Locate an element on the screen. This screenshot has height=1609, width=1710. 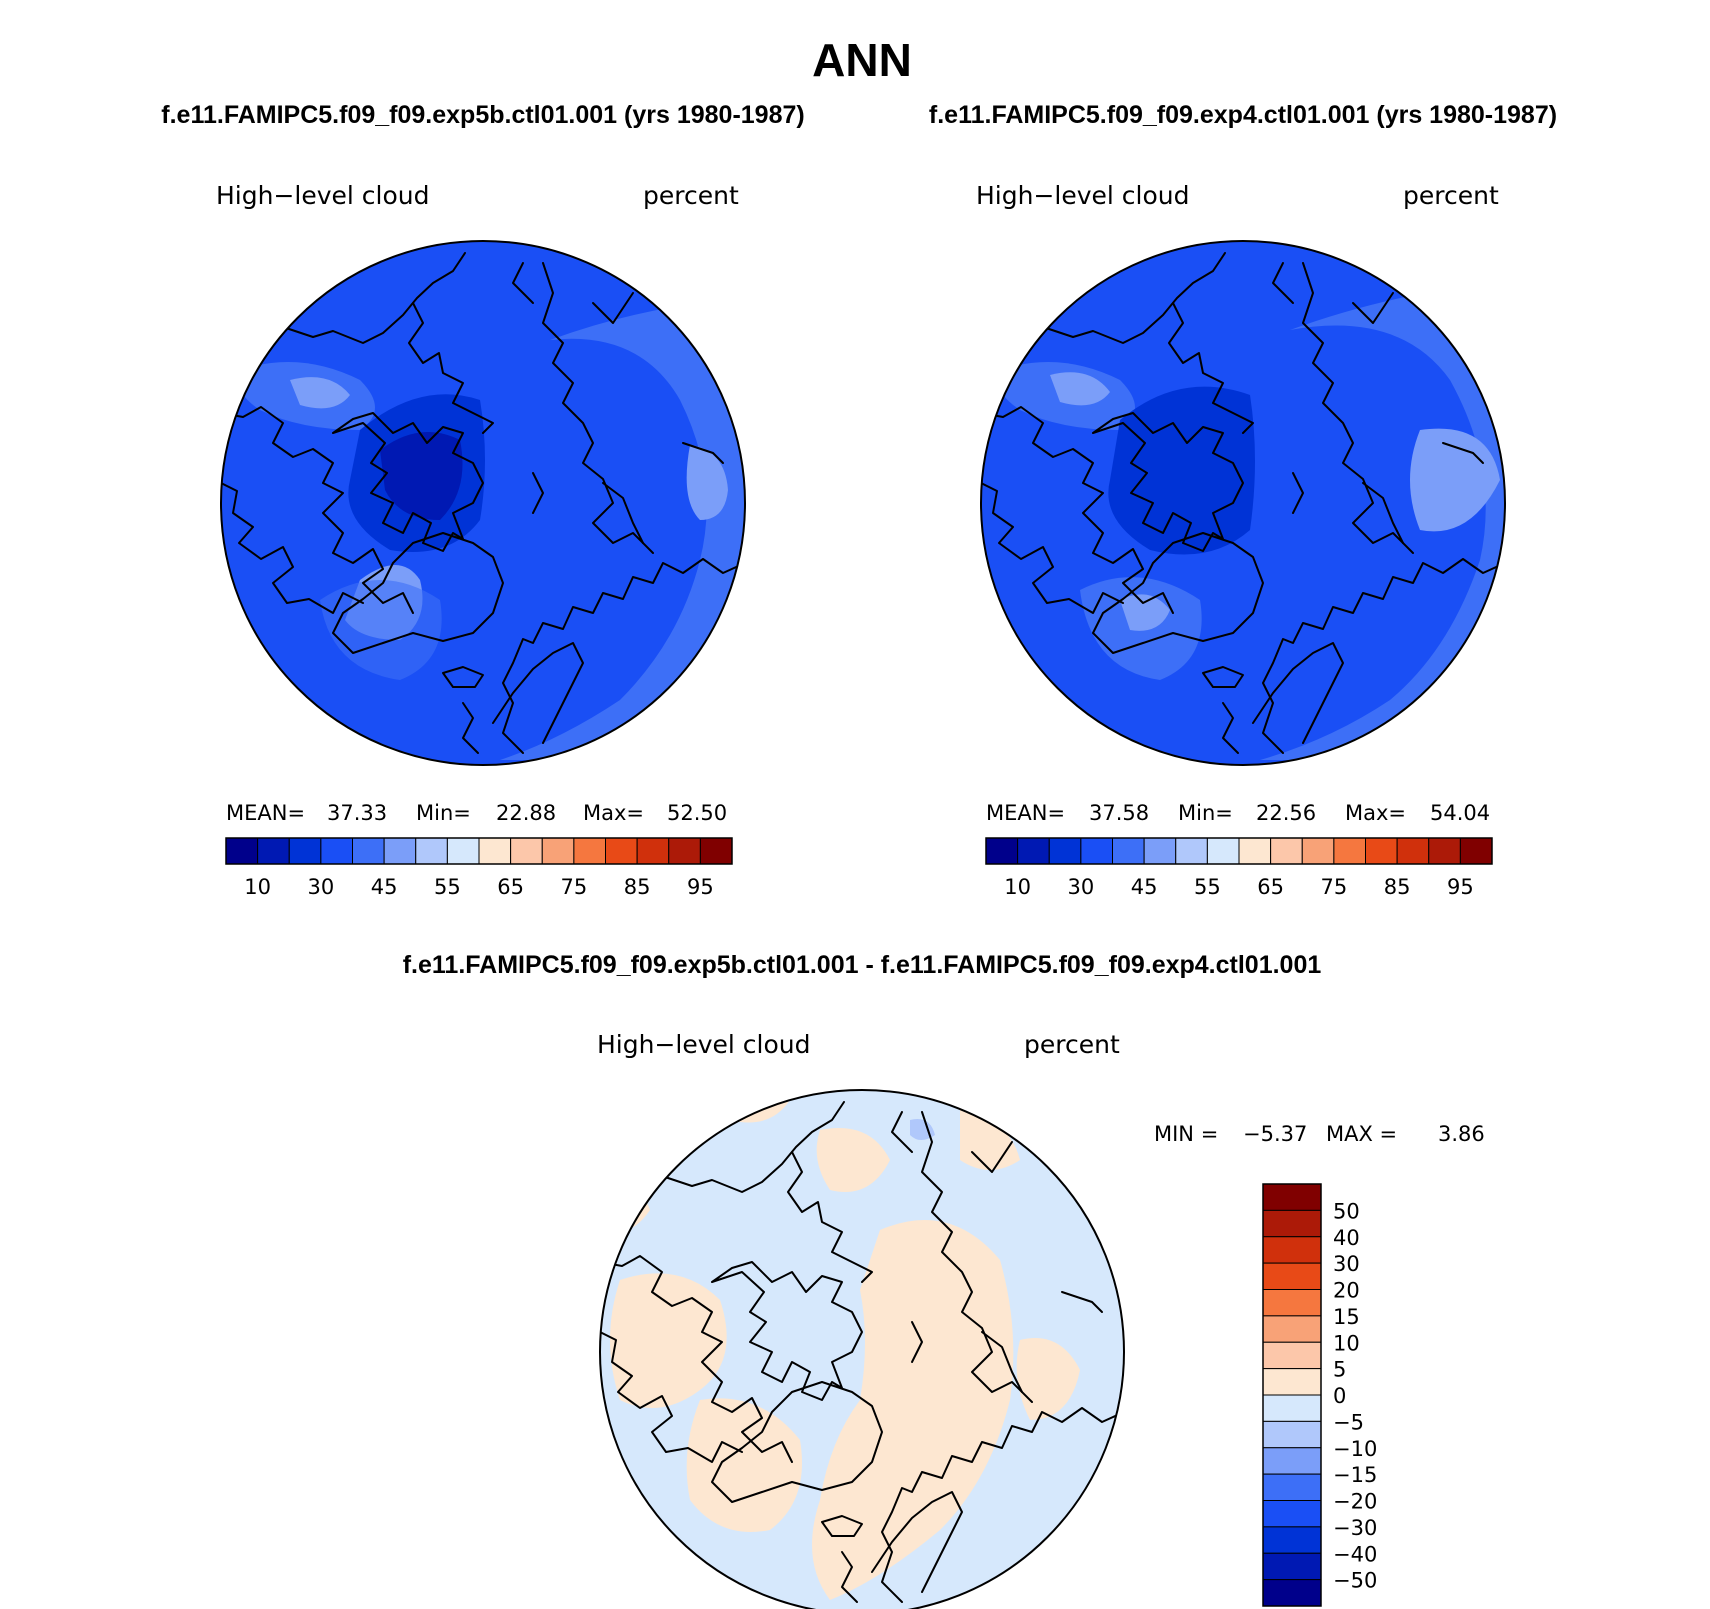
diff-stats: MIN = −5.37 MAX = 3.86 is located at coordinates (1319, 1134).